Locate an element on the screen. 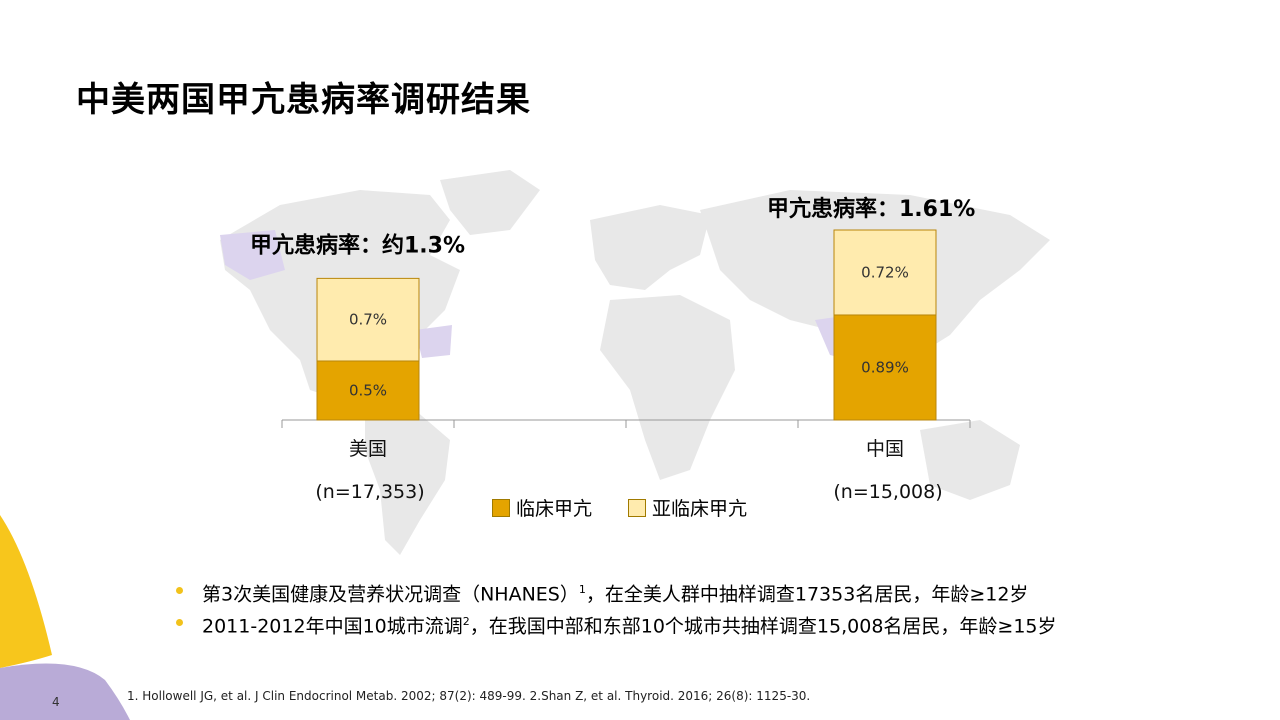 Image resolution: width=1280 pixels, height=720 pixels. legend-label-subclinical: 亚临床甲亢 is located at coordinates (700, 509).